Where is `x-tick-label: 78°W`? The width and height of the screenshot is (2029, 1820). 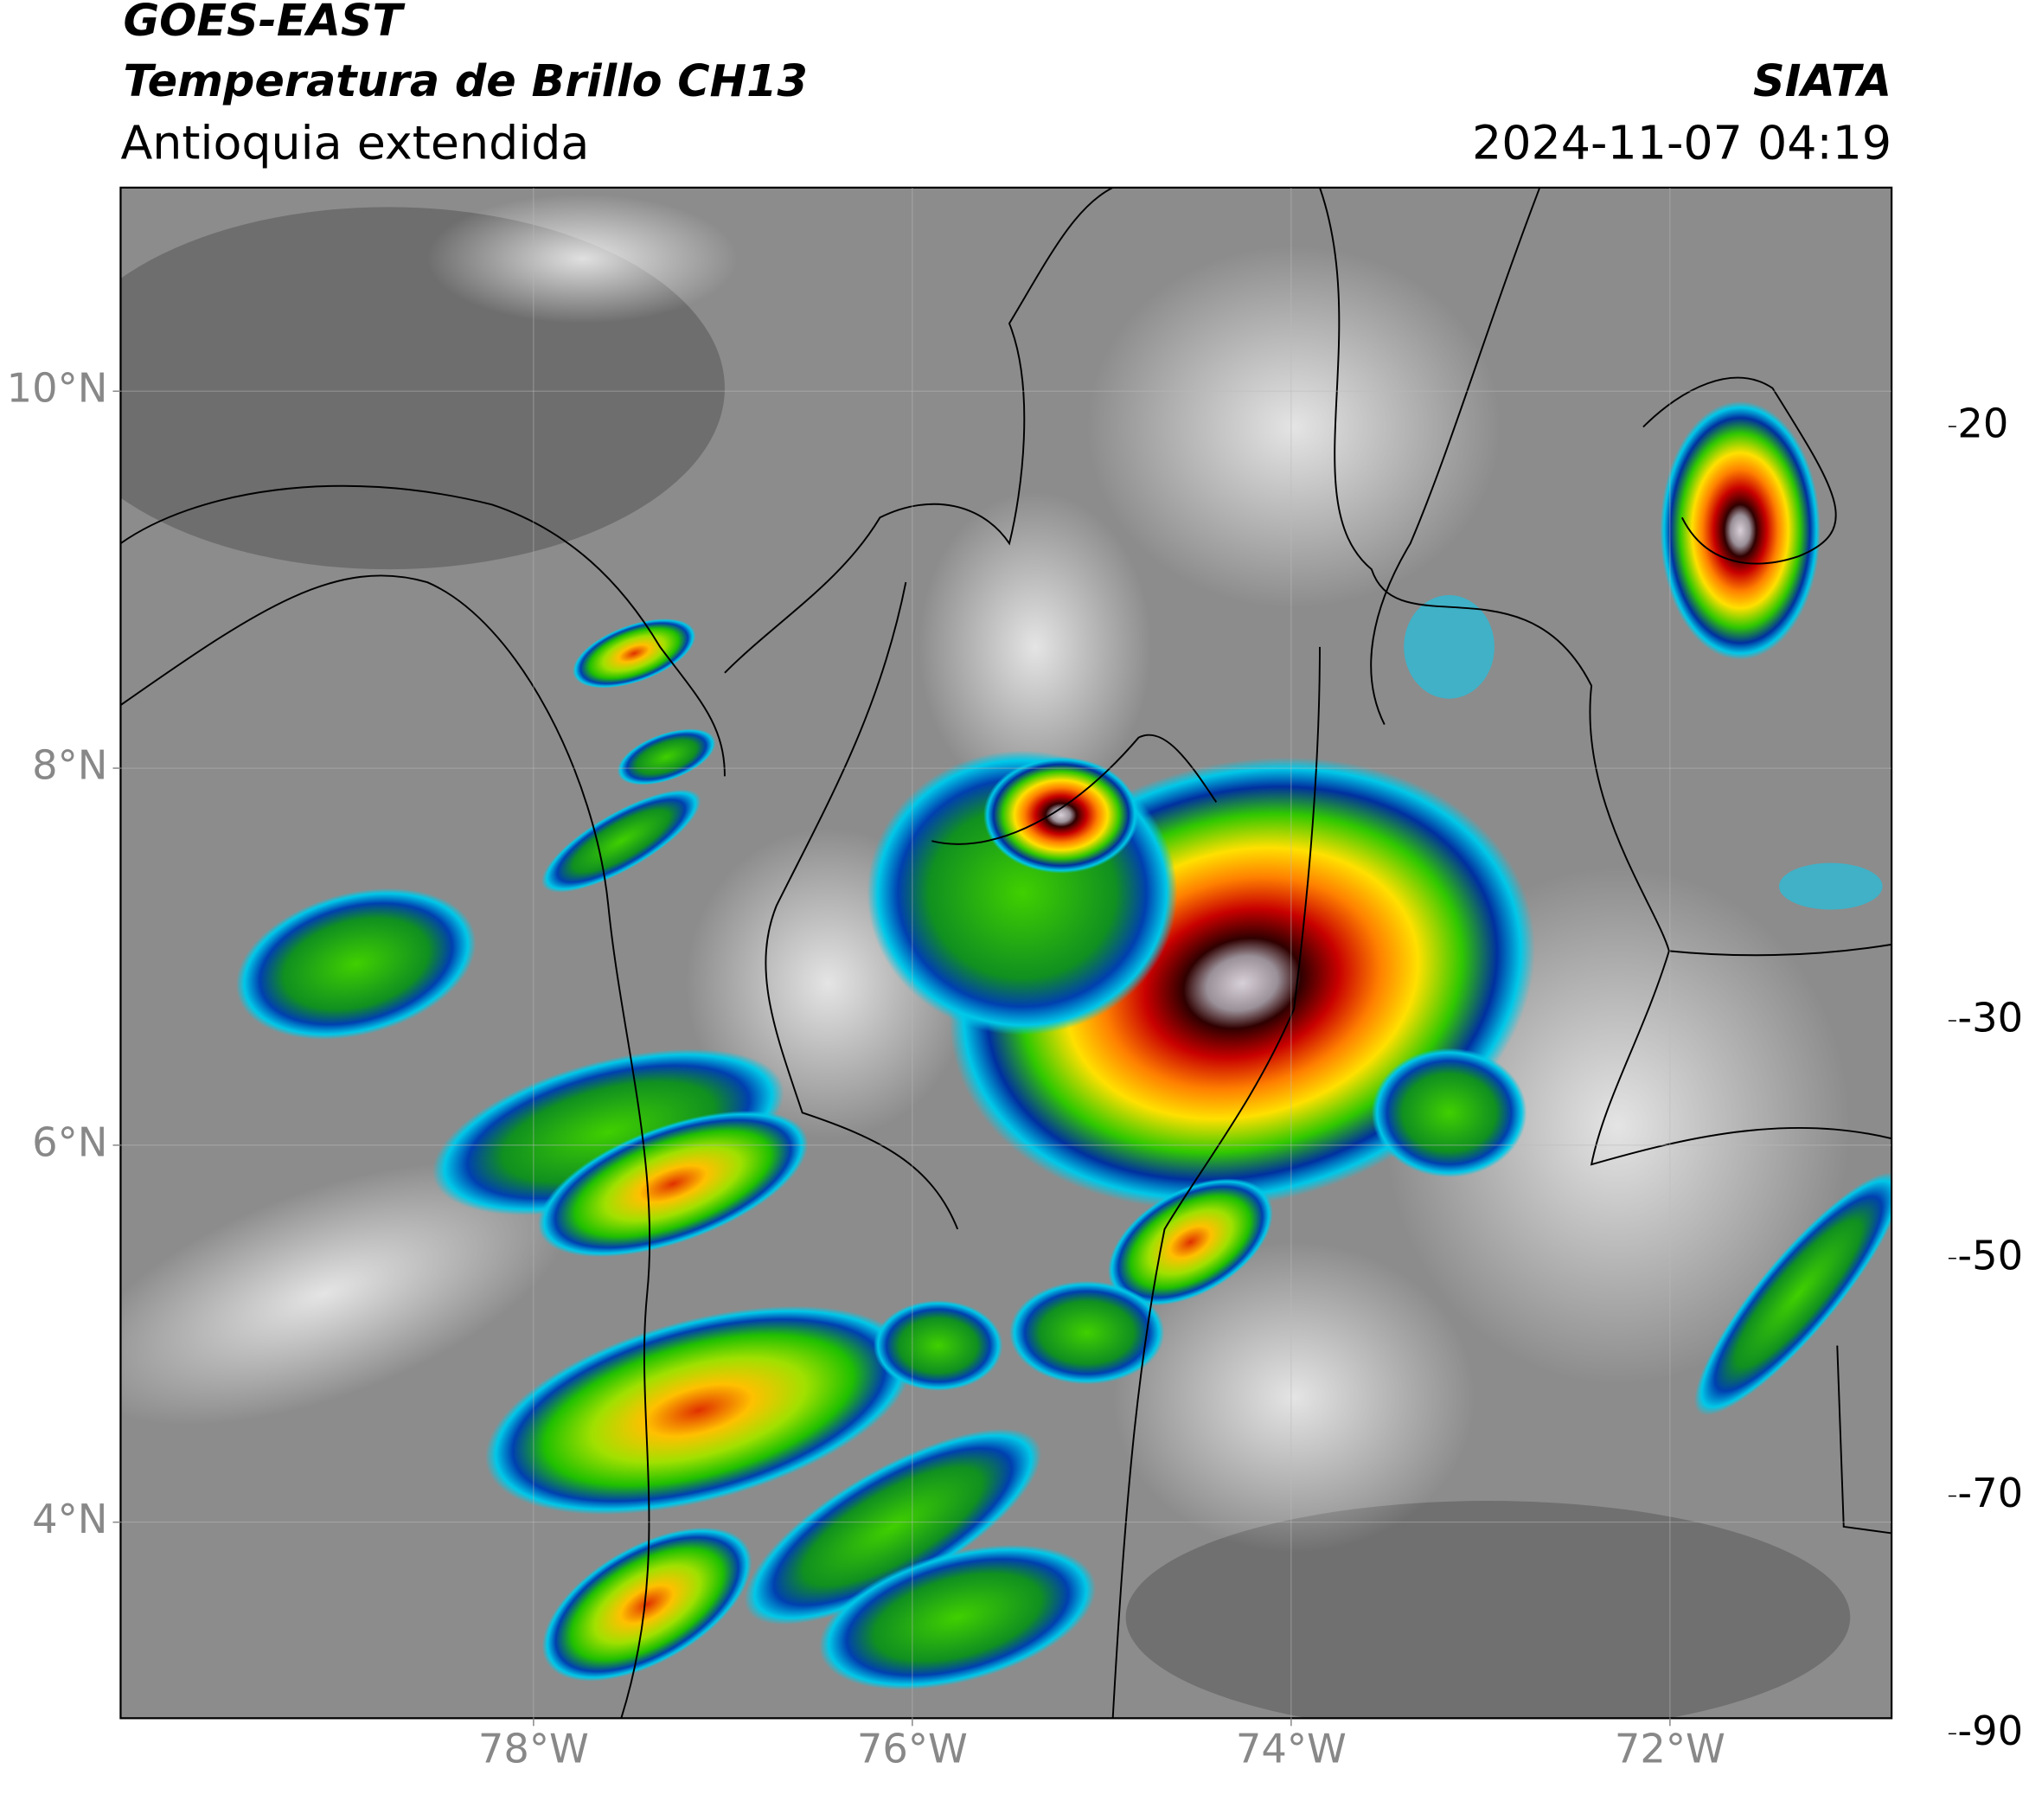
x-tick-label: 78°W is located at coordinates (533, 1749).